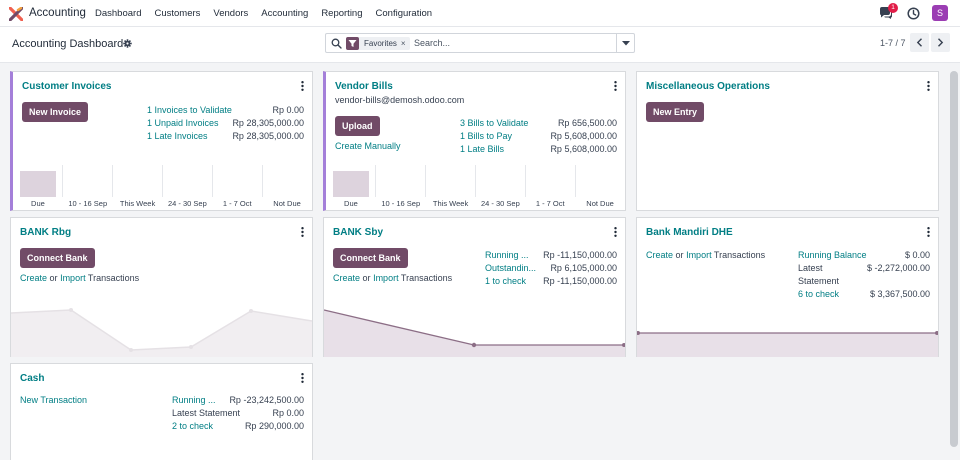 The image size is (960, 460). What do you see at coordinates (689, 232) in the screenshot?
I see `card-title: Bank Mandiri DHE` at bounding box center [689, 232].